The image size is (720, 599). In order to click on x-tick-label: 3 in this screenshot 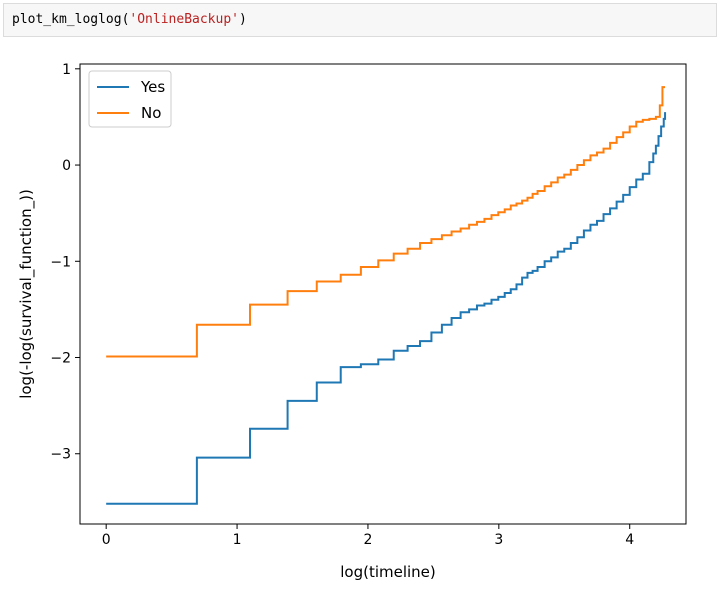, I will do `click(498, 540)`.